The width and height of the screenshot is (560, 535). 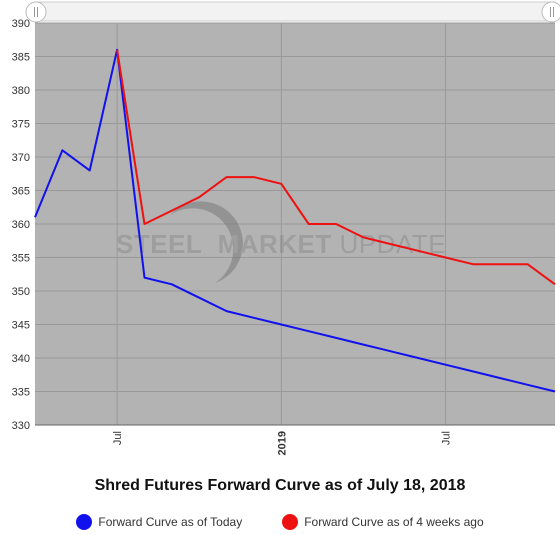 What do you see at coordinates (21, 426) in the screenshot?
I see `y-tick-label: 330` at bounding box center [21, 426].